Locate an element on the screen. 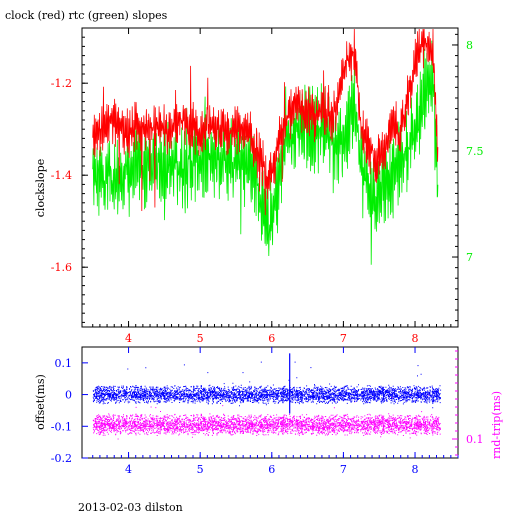  bottom-x-tick-label: 6 is located at coordinates (271, 469).